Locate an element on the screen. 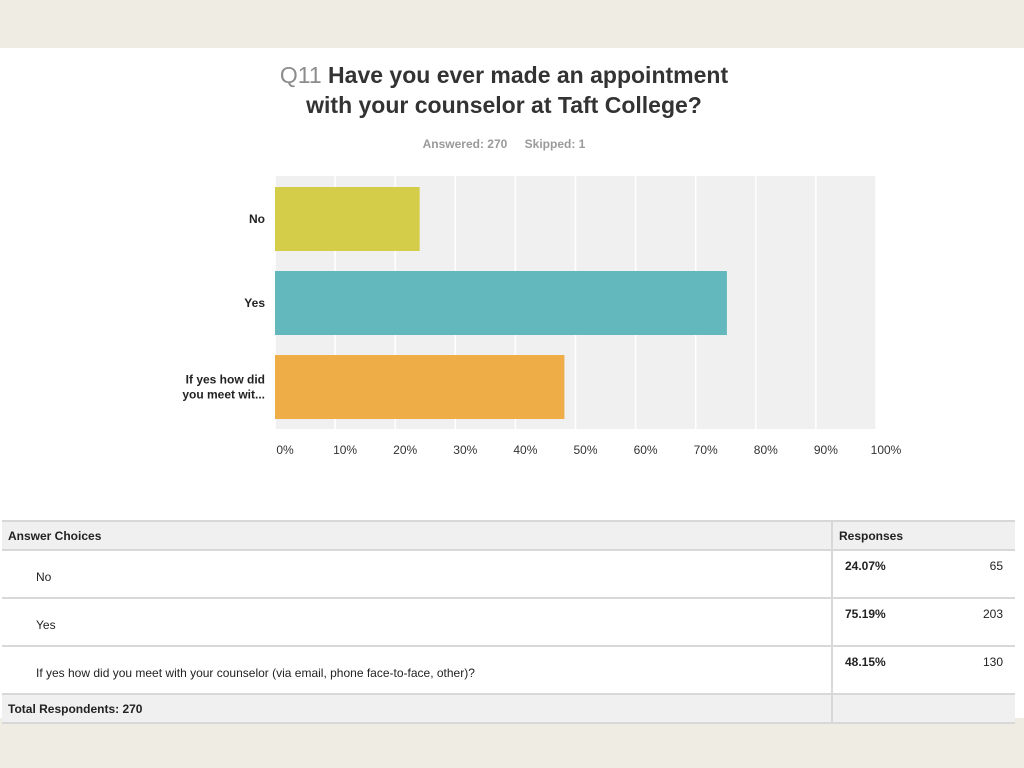 The height and width of the screenshot is (768, 1024). x-tick-label: 100% is located at coordinates (886, 450).